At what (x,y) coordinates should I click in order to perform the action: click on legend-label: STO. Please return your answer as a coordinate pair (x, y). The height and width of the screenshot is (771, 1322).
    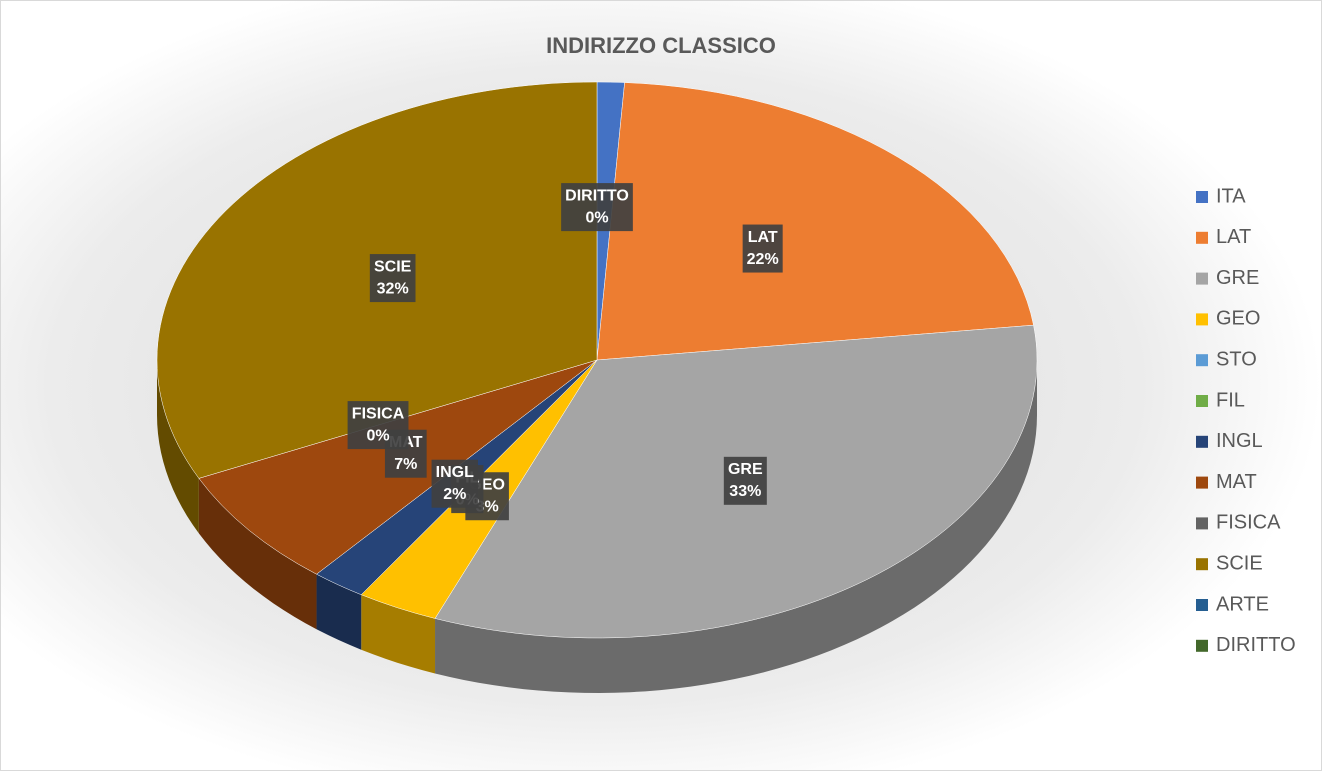
    Looking at the image, I should click on (1236, 359).